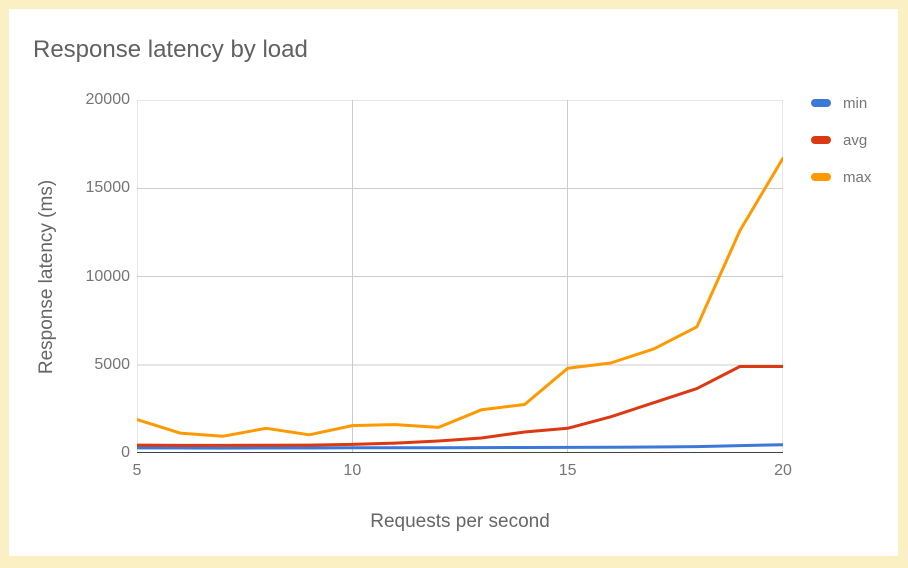 This screenshot has width=908, height=568. I want to click on y-tick-label: 20000, so click(108, 99).